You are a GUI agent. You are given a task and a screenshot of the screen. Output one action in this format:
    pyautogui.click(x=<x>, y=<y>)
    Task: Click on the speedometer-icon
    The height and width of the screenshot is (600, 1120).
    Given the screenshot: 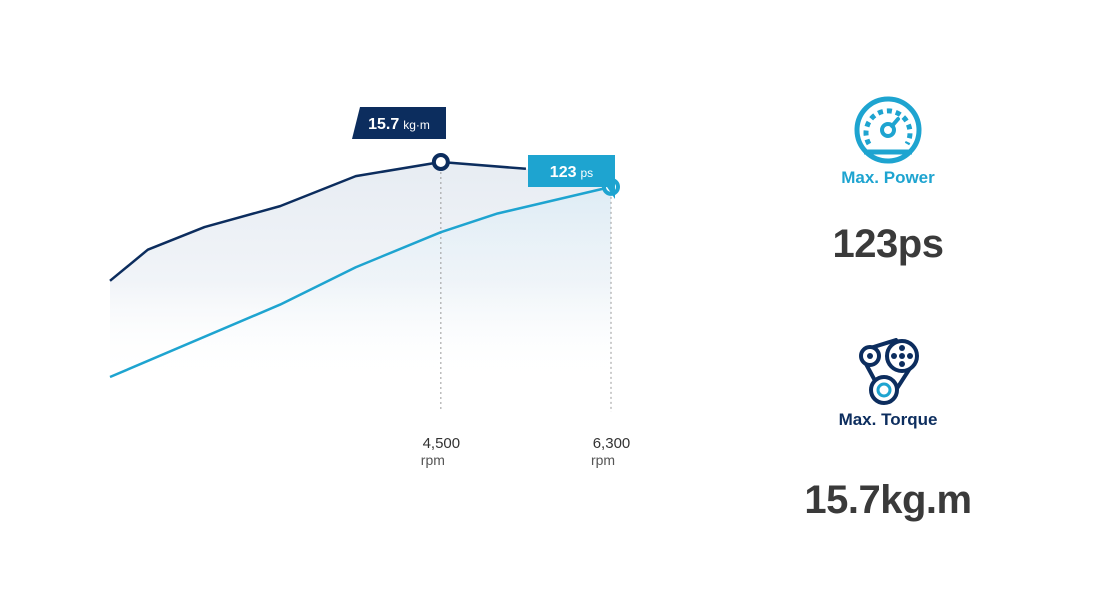 What is the action you would take?
    pyautogui.click(x=888, y=133)
    